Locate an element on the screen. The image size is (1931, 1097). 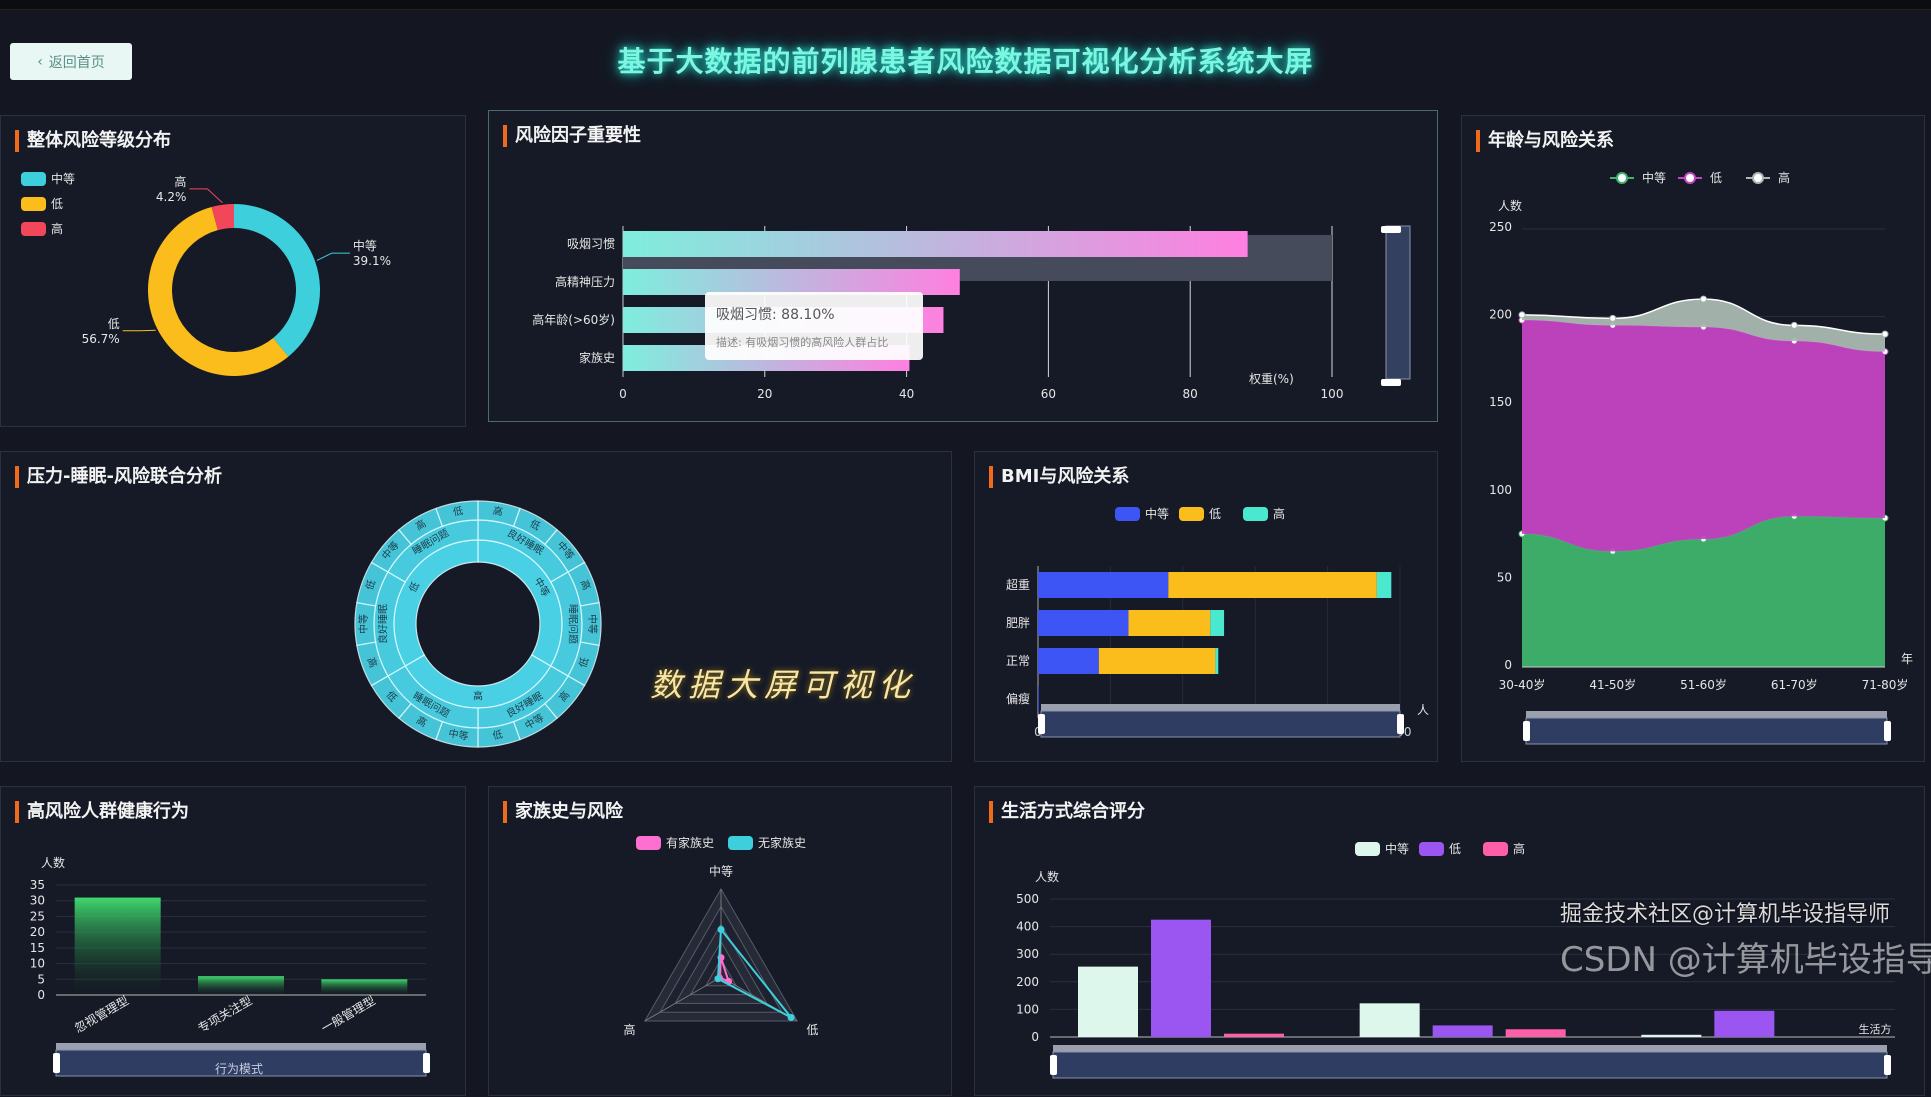
panel-title: 家族史与风险 is located at coordinates (563, 812).